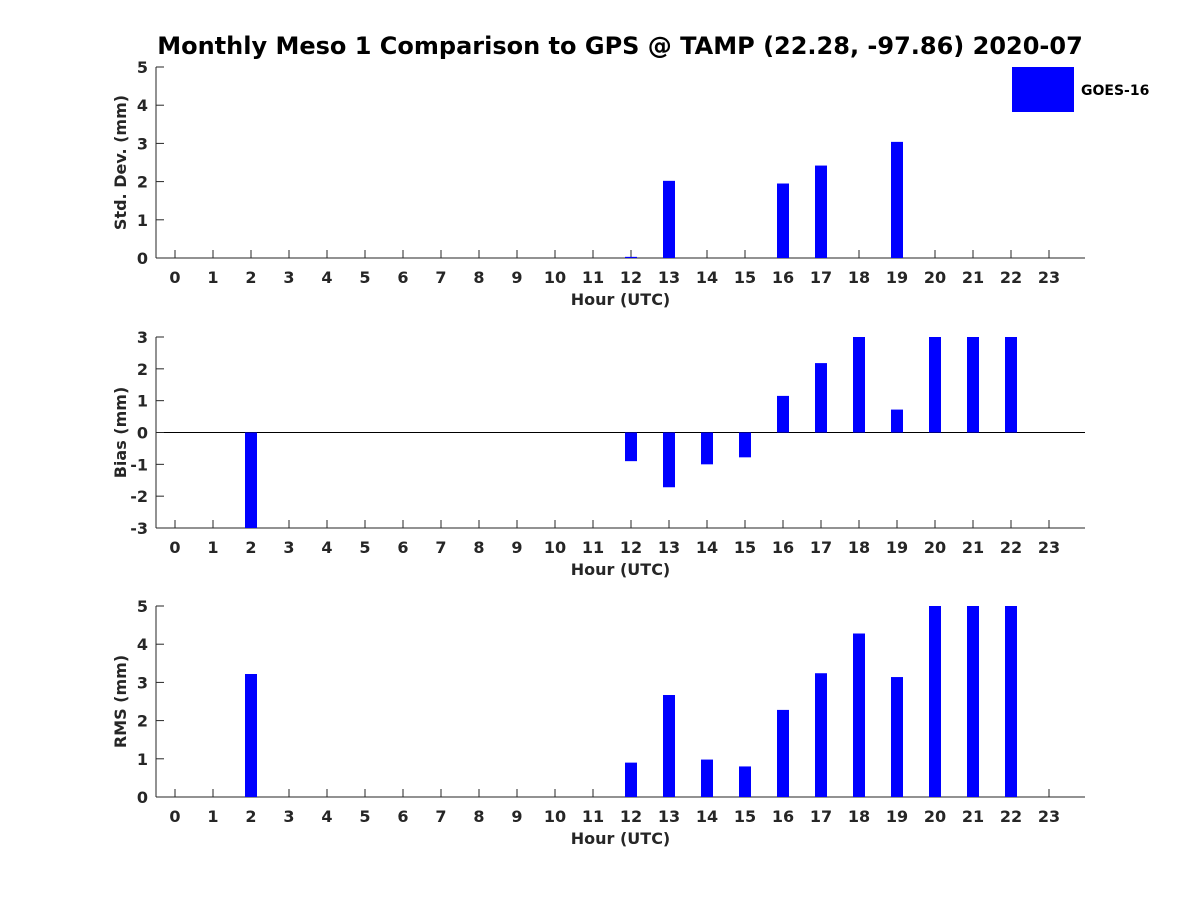 The height and width of the screenshot is (900, 1200). What do you see at coordinates (402, 277) in the screenshot?
I see `x-tick-label: 6` at bounding box center [402, 277].